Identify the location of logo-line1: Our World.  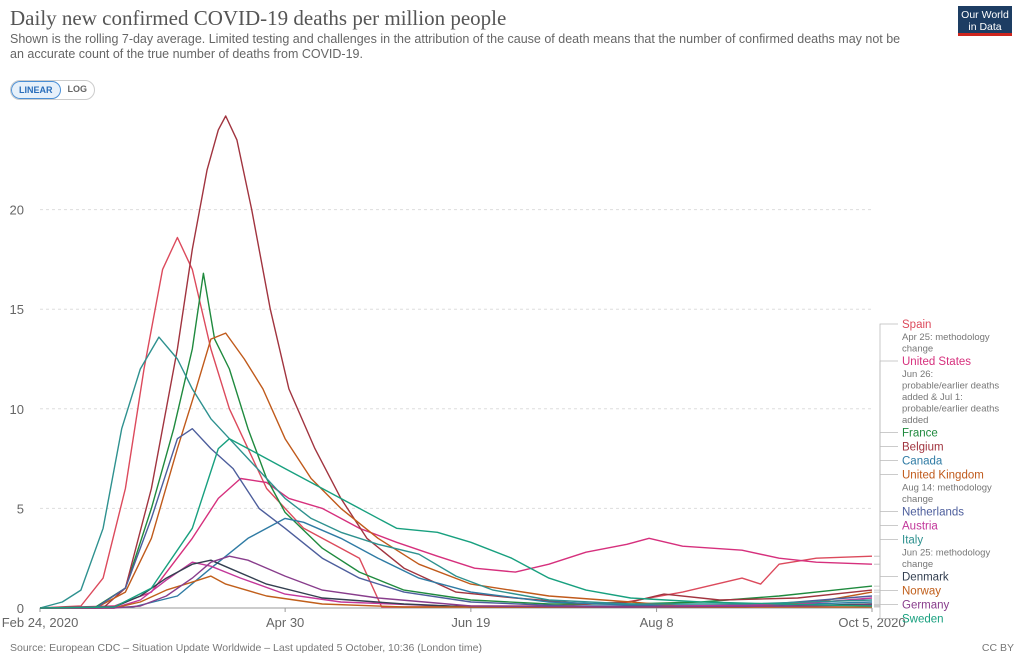
(985, 15).